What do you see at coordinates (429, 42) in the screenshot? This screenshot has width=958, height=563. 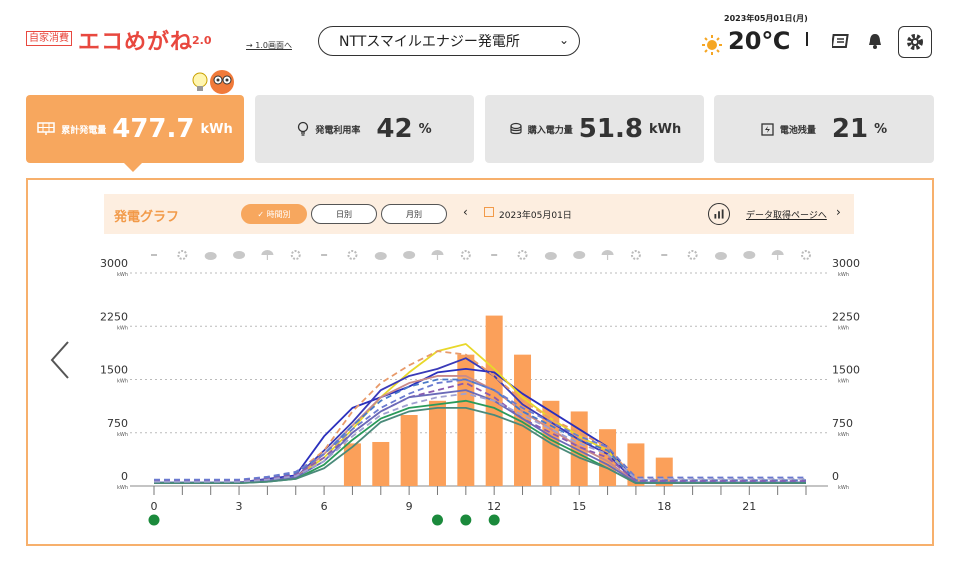 I see `plant-name: NTTスマイルエナジー発電所` at bounding box center [429, 42].